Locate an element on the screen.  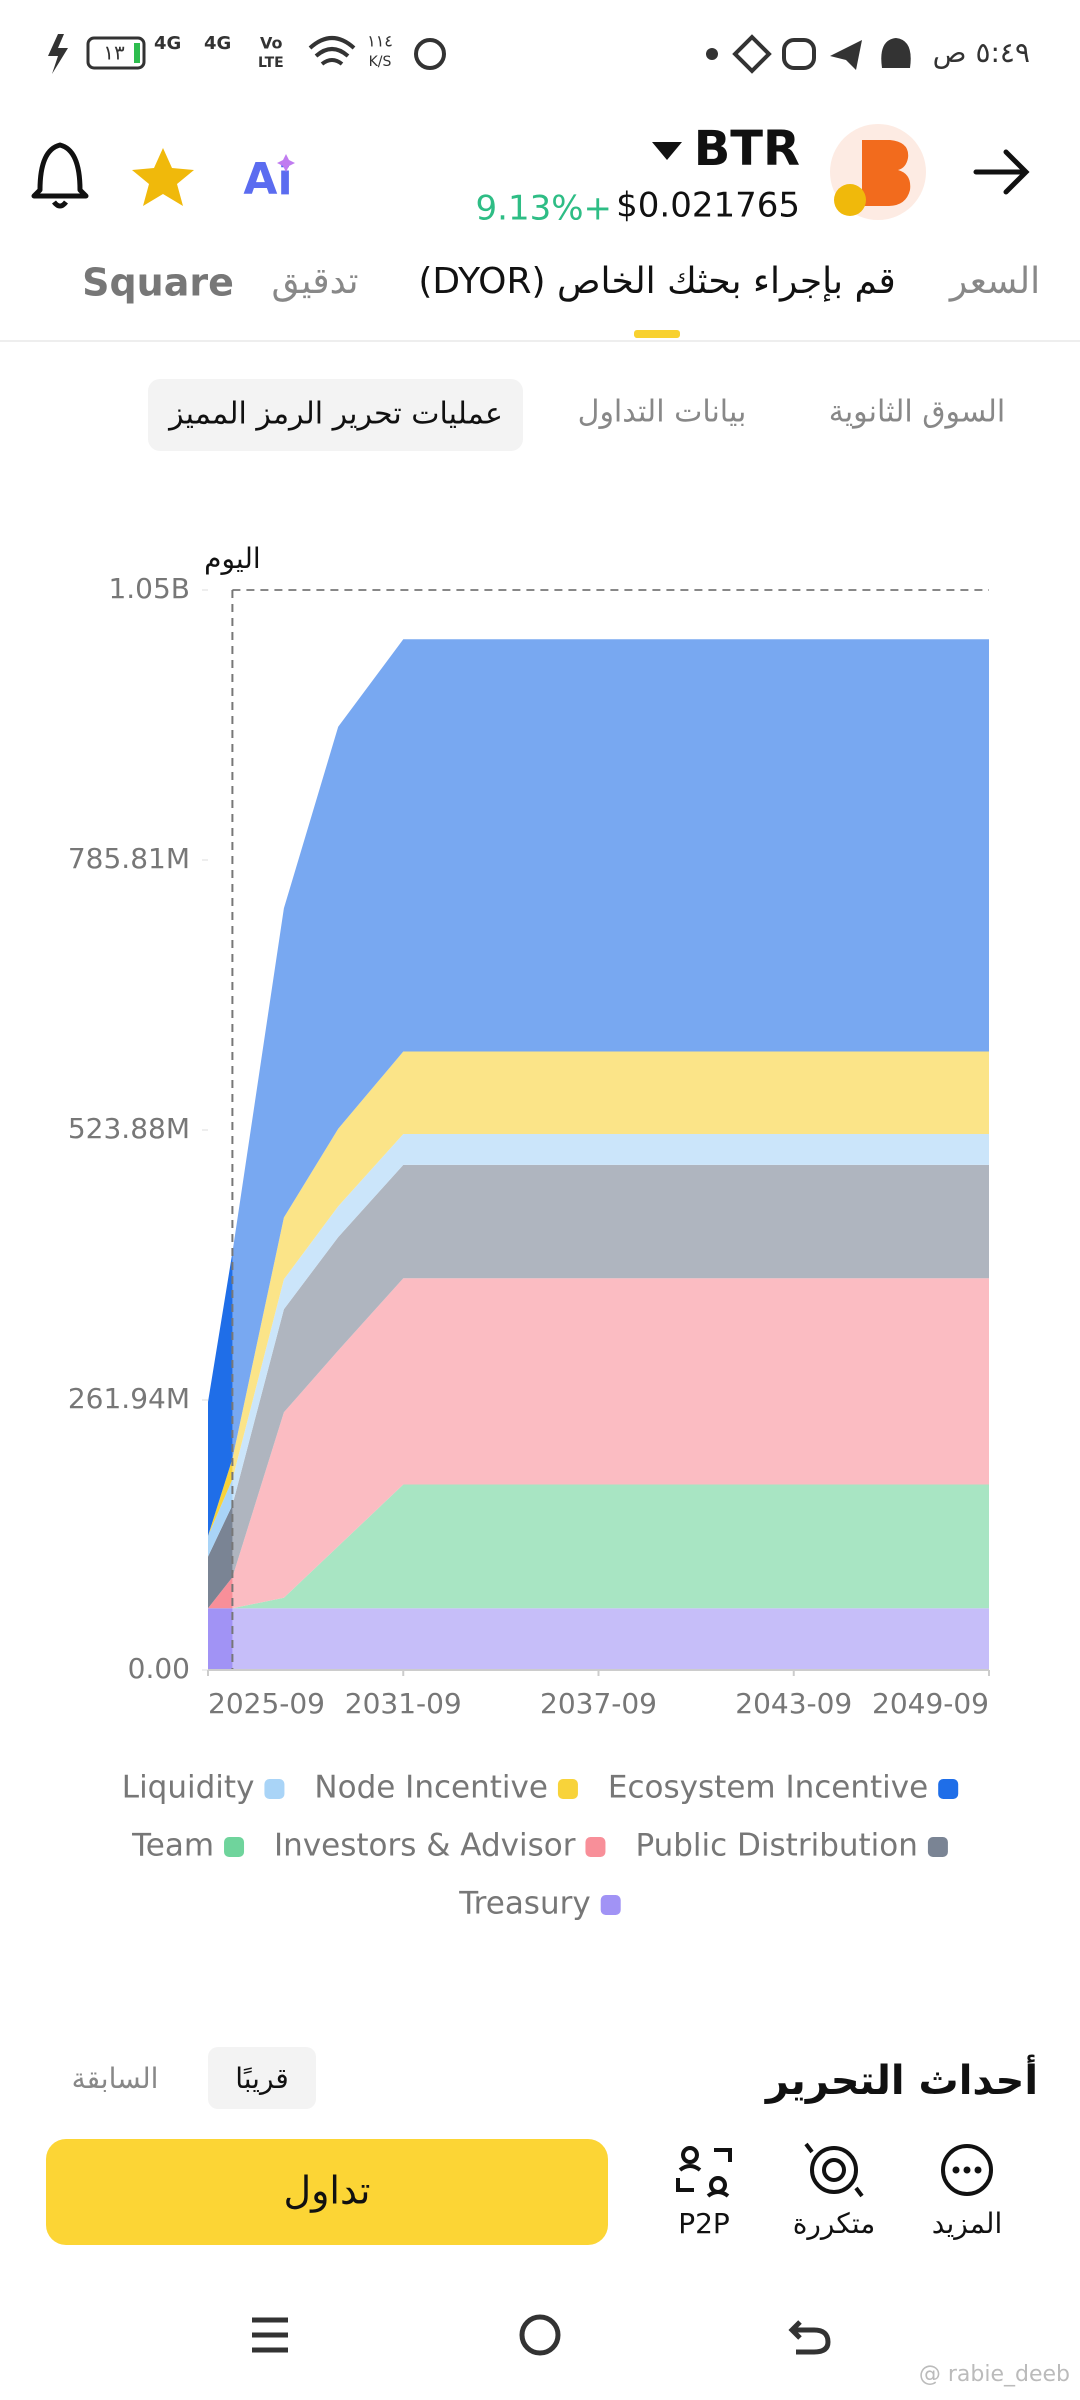
events-tab: قريبًا is located at coordinates (262, 2078).